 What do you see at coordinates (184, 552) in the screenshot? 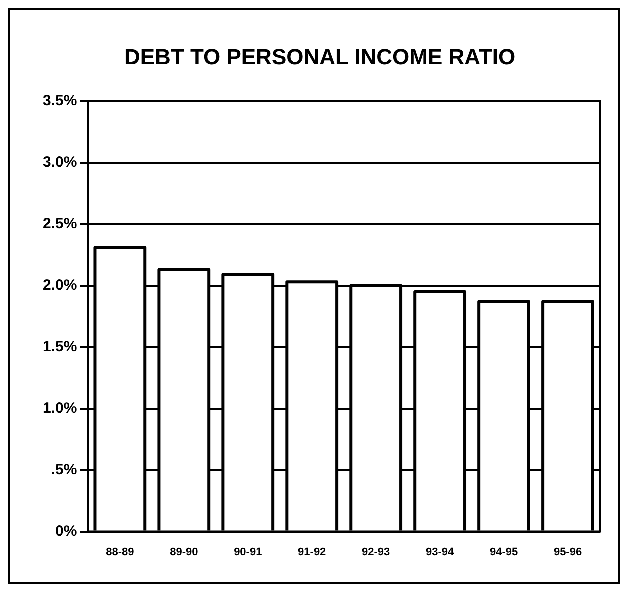
I see `x-tick-label: 89-90` at bounding box center [184, 552].